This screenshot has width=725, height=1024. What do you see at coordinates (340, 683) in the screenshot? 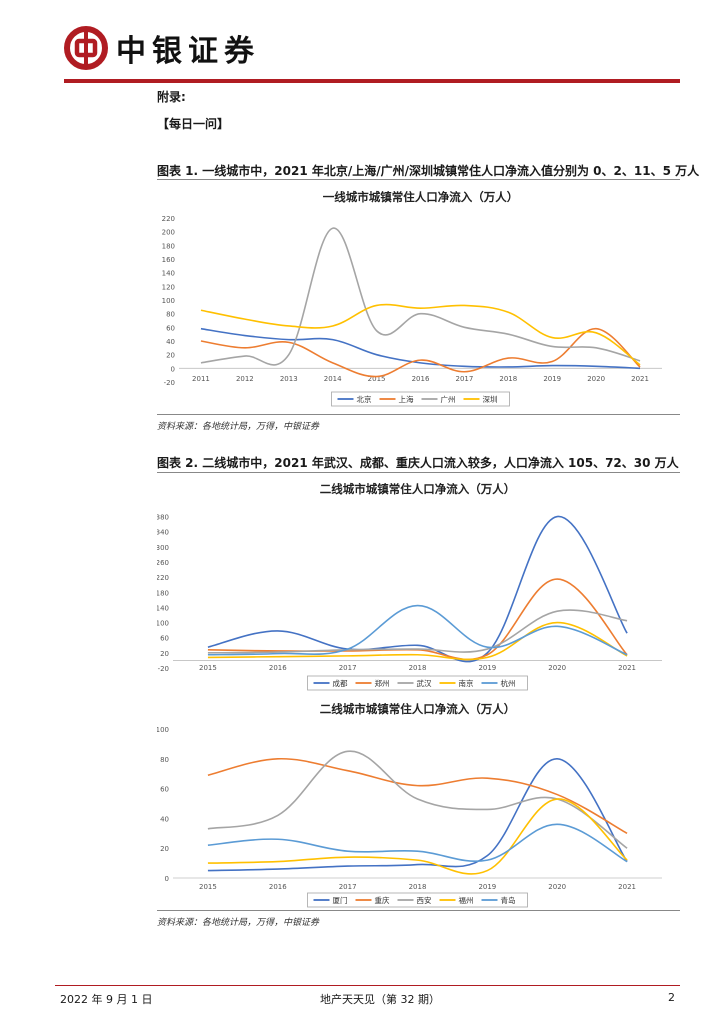
I see `chart-1-legend-label-0: 成都` at bounding box center [340, 683].